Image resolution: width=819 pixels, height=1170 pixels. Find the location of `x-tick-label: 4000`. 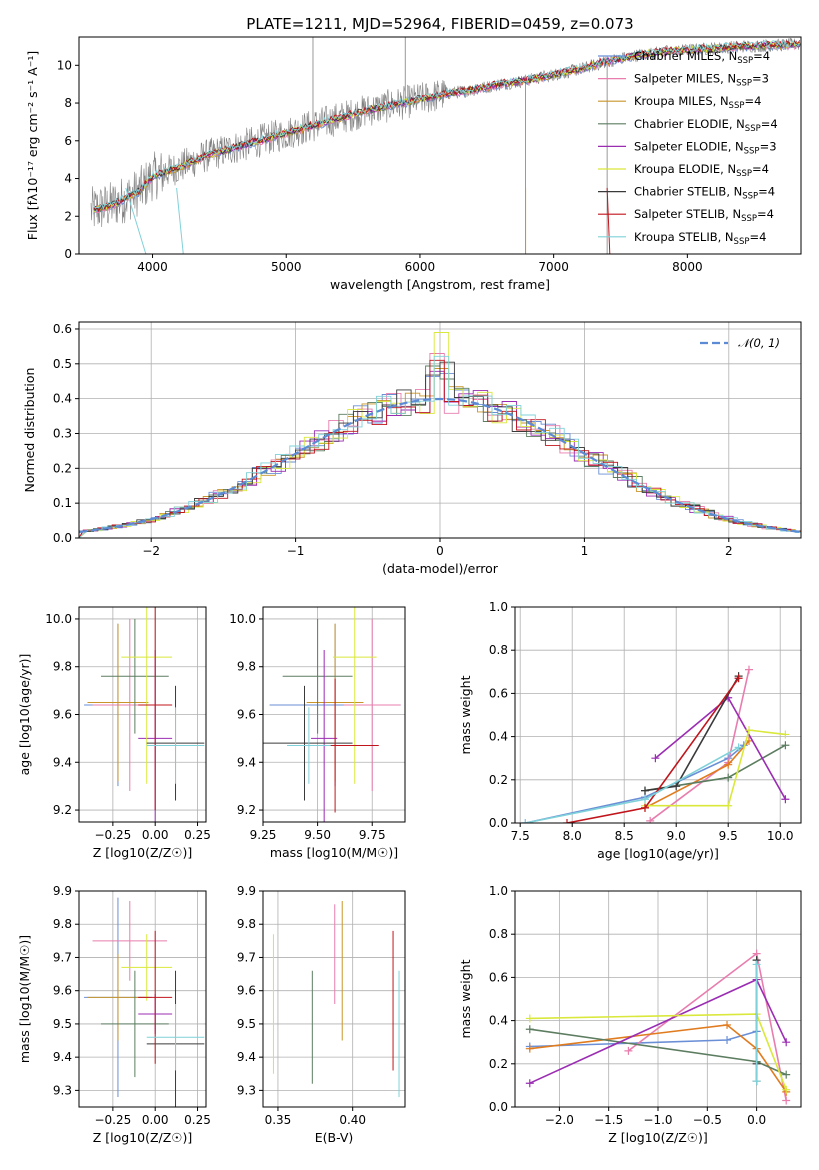

x-tick-label: 4000 is located at coordinates (152, 267).